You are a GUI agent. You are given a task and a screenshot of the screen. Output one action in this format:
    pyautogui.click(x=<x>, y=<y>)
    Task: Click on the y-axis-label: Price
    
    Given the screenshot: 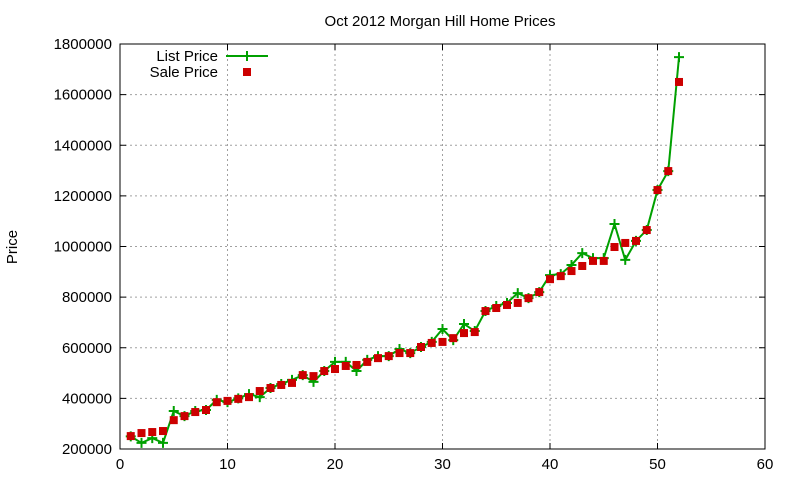 What is the action you would take?
    pyautogui.click(x=12, y=247)
    